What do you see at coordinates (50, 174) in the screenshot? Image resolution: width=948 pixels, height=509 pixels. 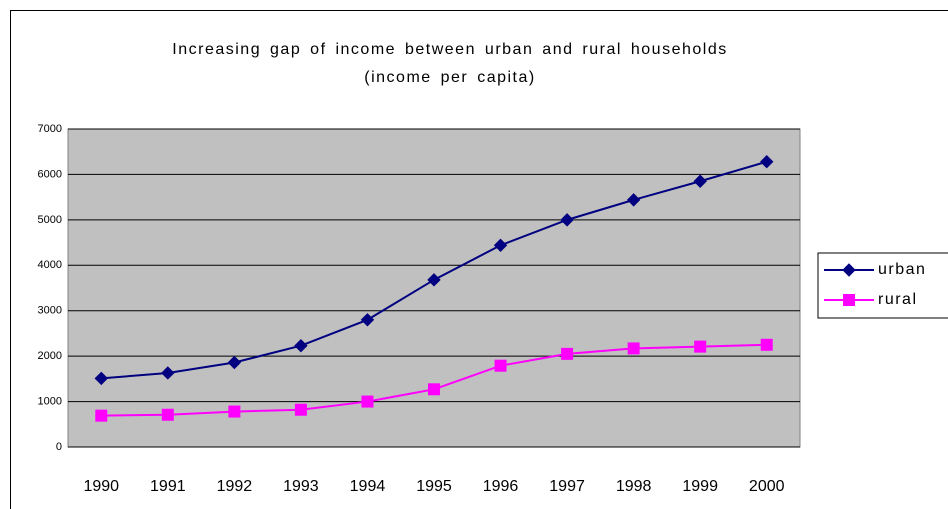 I see `y-tick-label: 6000` at bounding box center [50, 174].